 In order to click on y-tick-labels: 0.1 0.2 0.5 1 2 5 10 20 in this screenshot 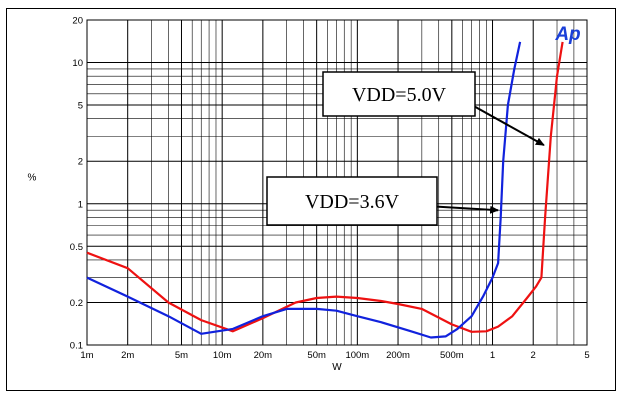, I will do `click(76, 184)`.